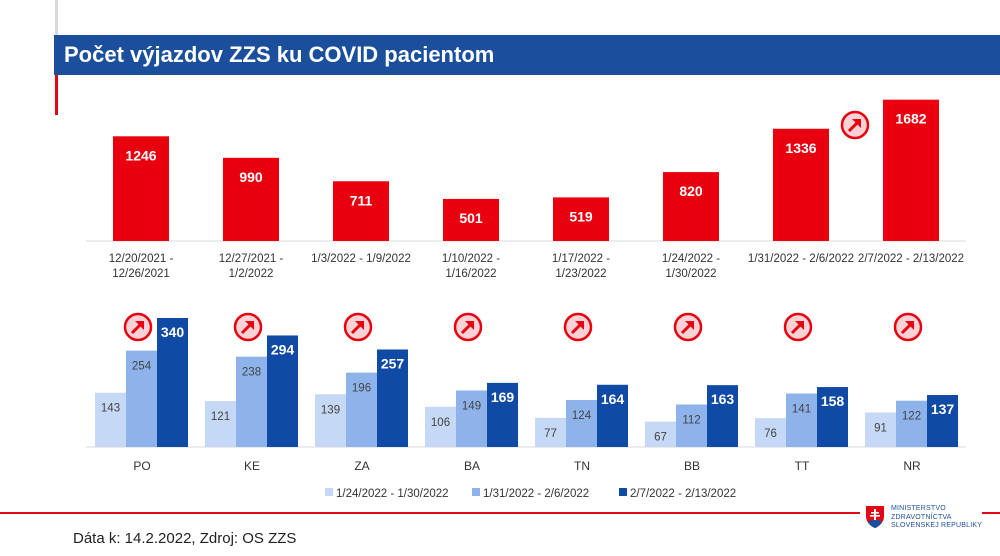 The width and height of the screenshot is (1000, 556). Describe the element at coordinates (683, 494) in the screenshot. I see `legend-label: 2/7/2022 - 2/13/2022` at that location.